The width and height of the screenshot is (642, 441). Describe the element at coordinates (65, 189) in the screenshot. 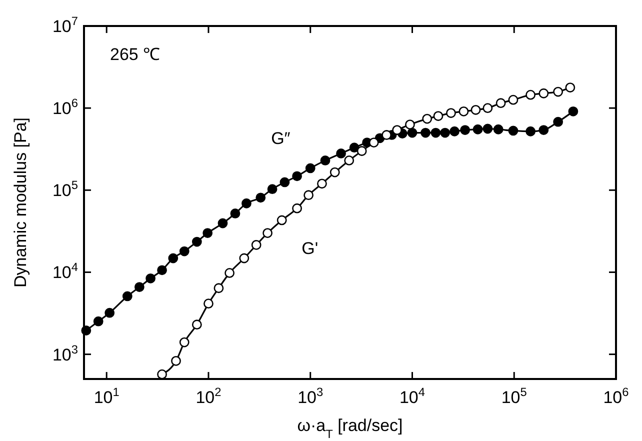

I see `y-tick-label: 10$^{5}$` at that location.